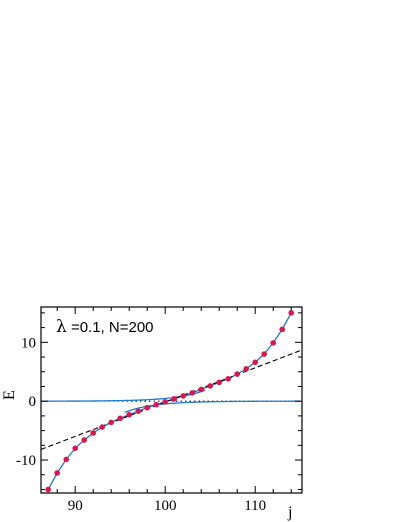 Image resolution: width=403 pixels, height=522 pixels. Describe the element at coordinates (26, 461) in the screenshot. I see `y-tick-label: -10` at that location.